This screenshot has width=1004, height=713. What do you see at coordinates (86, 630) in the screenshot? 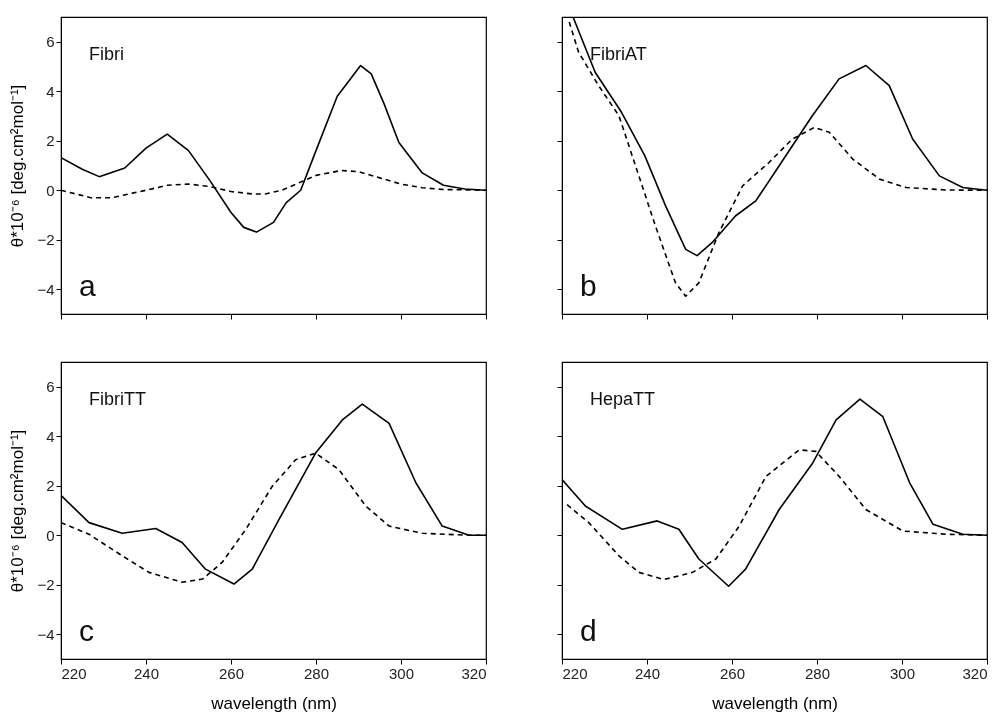
I see `annotation: c` at bounding box center [86, 630].